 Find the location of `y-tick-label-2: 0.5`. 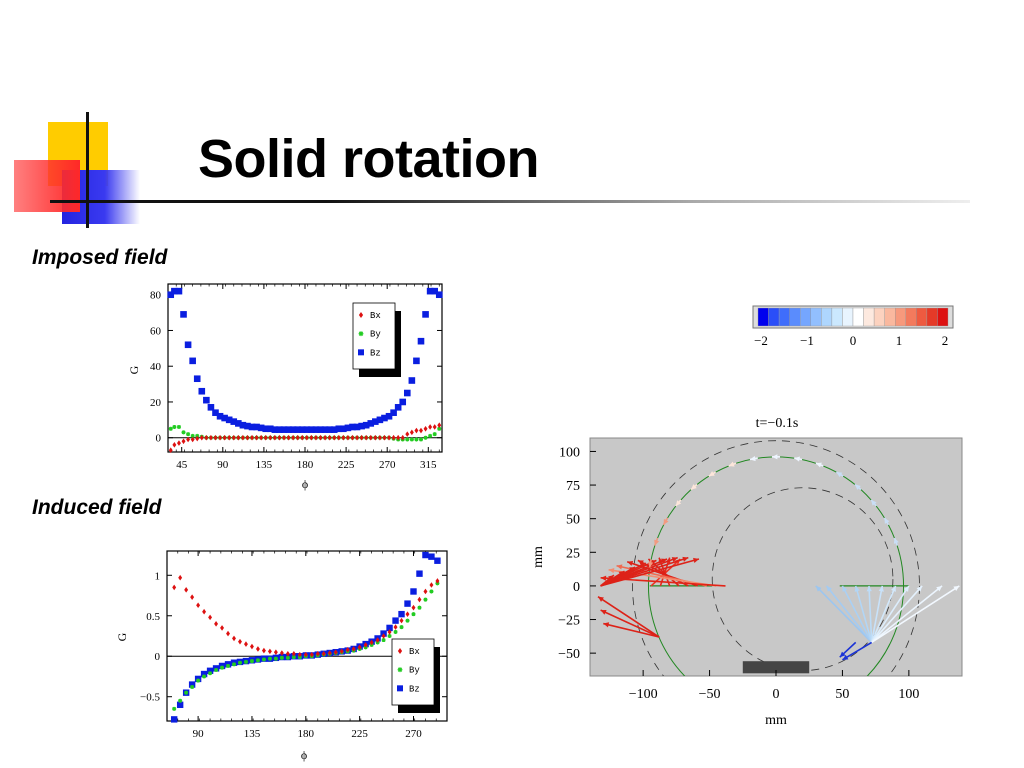

y-tick-label-2: 0.5 is located at coordinates (153, 617).